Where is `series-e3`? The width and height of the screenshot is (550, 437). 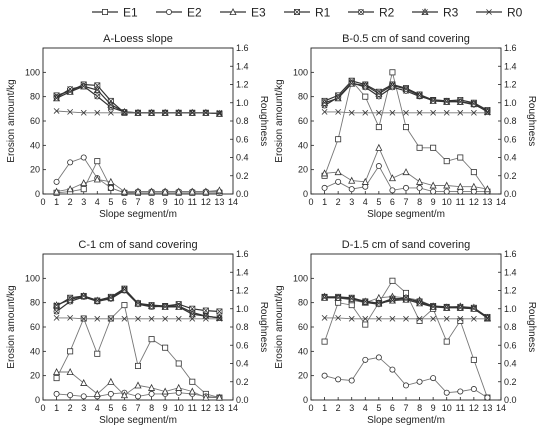 series-e3 is located at coordinates (406, 168).